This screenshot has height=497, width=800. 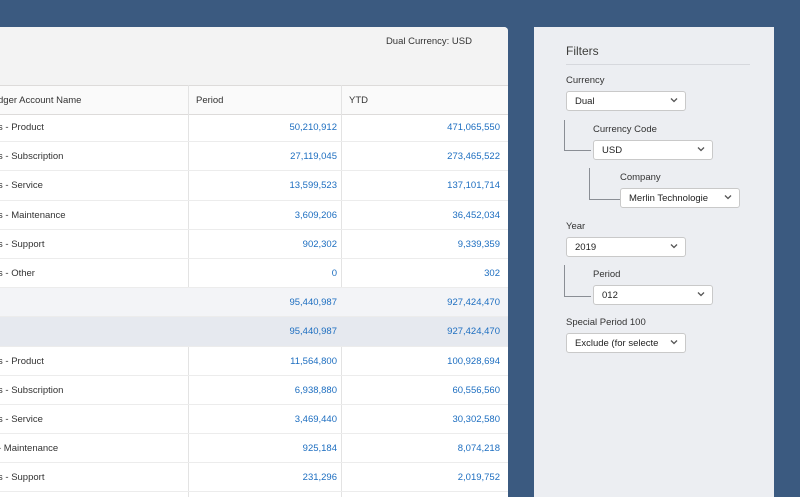 What do you see at coordinates (254, 478) in the screenshot?
I see `table-row: s - Support 231,296 2,019,752` at bounding box center [254, 478].